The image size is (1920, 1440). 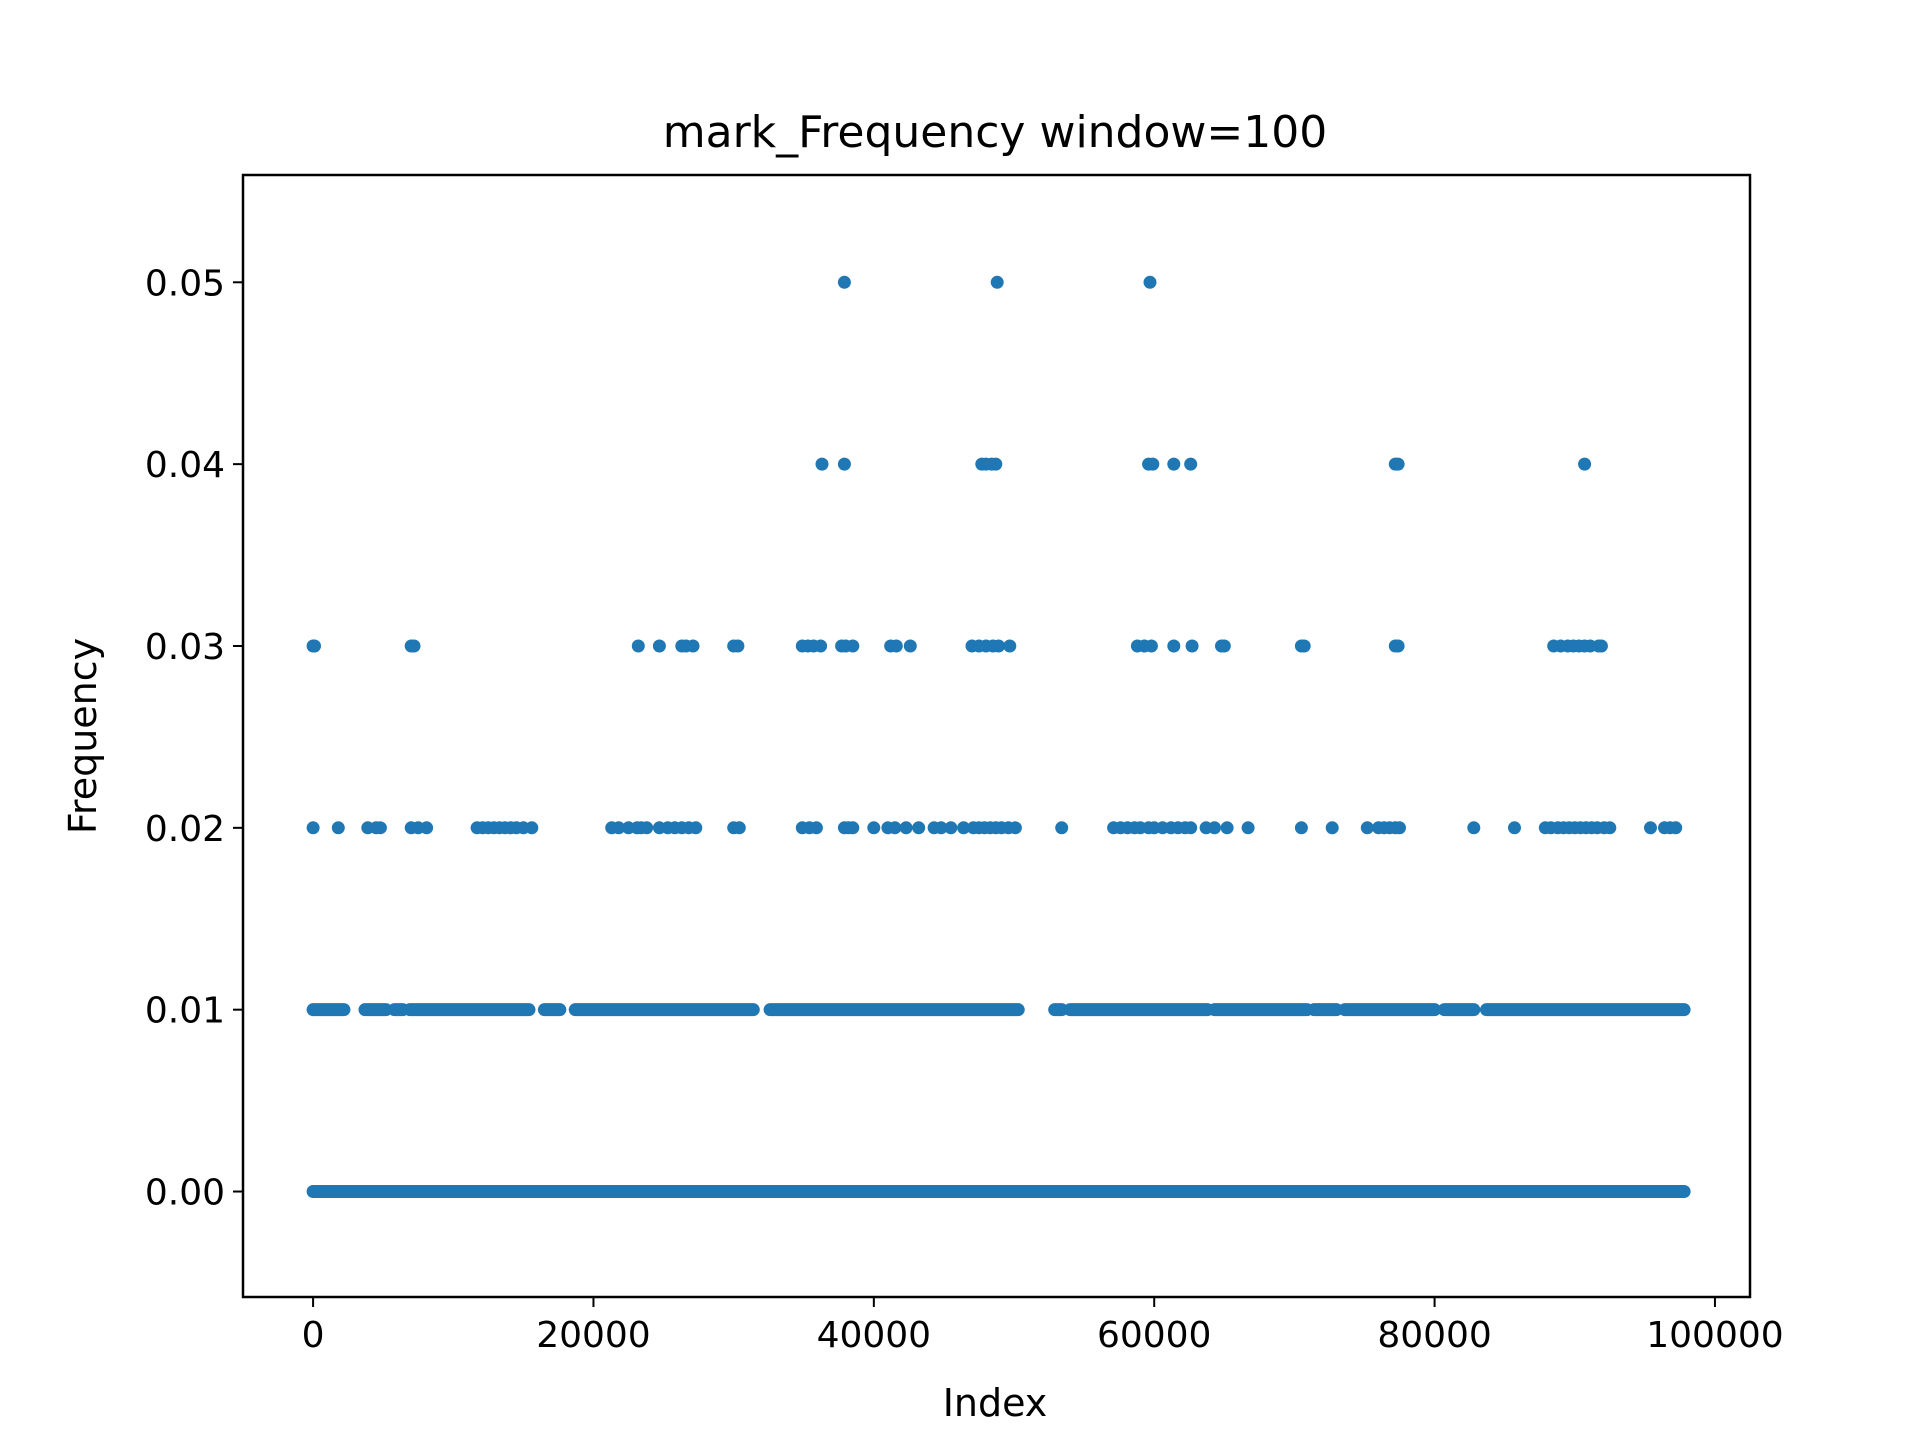 I want to click on x-axis: 0 20000 40000 60000 80000 100000, so click(x=1043, y=1326).